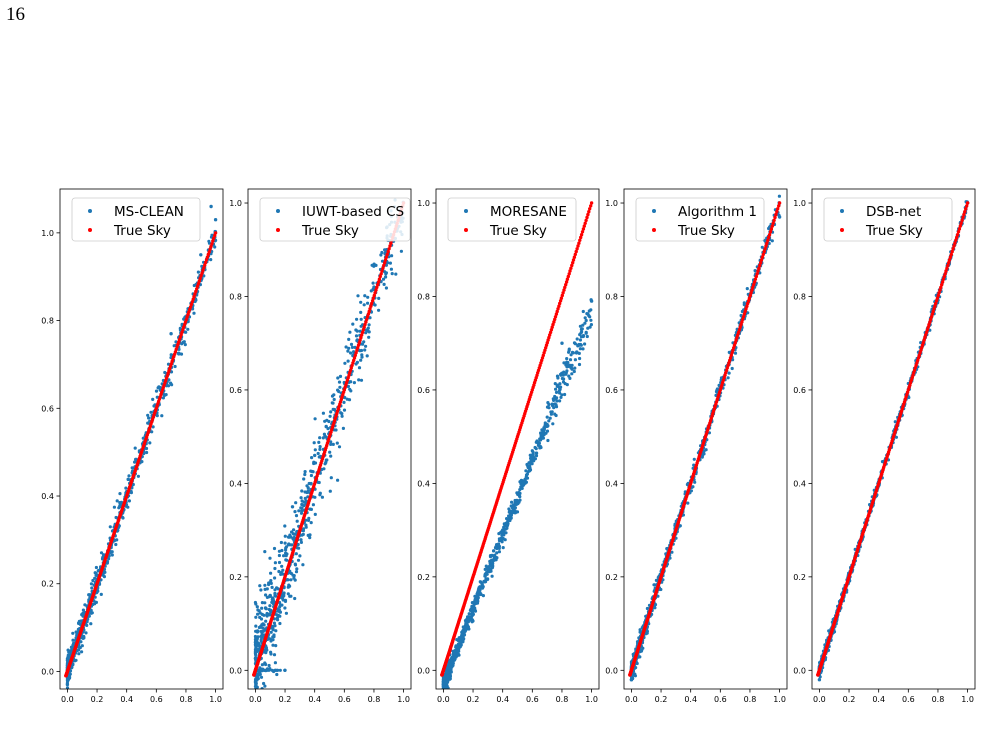  I want to click on y-tick-label: 0.8, so click(423, 296).